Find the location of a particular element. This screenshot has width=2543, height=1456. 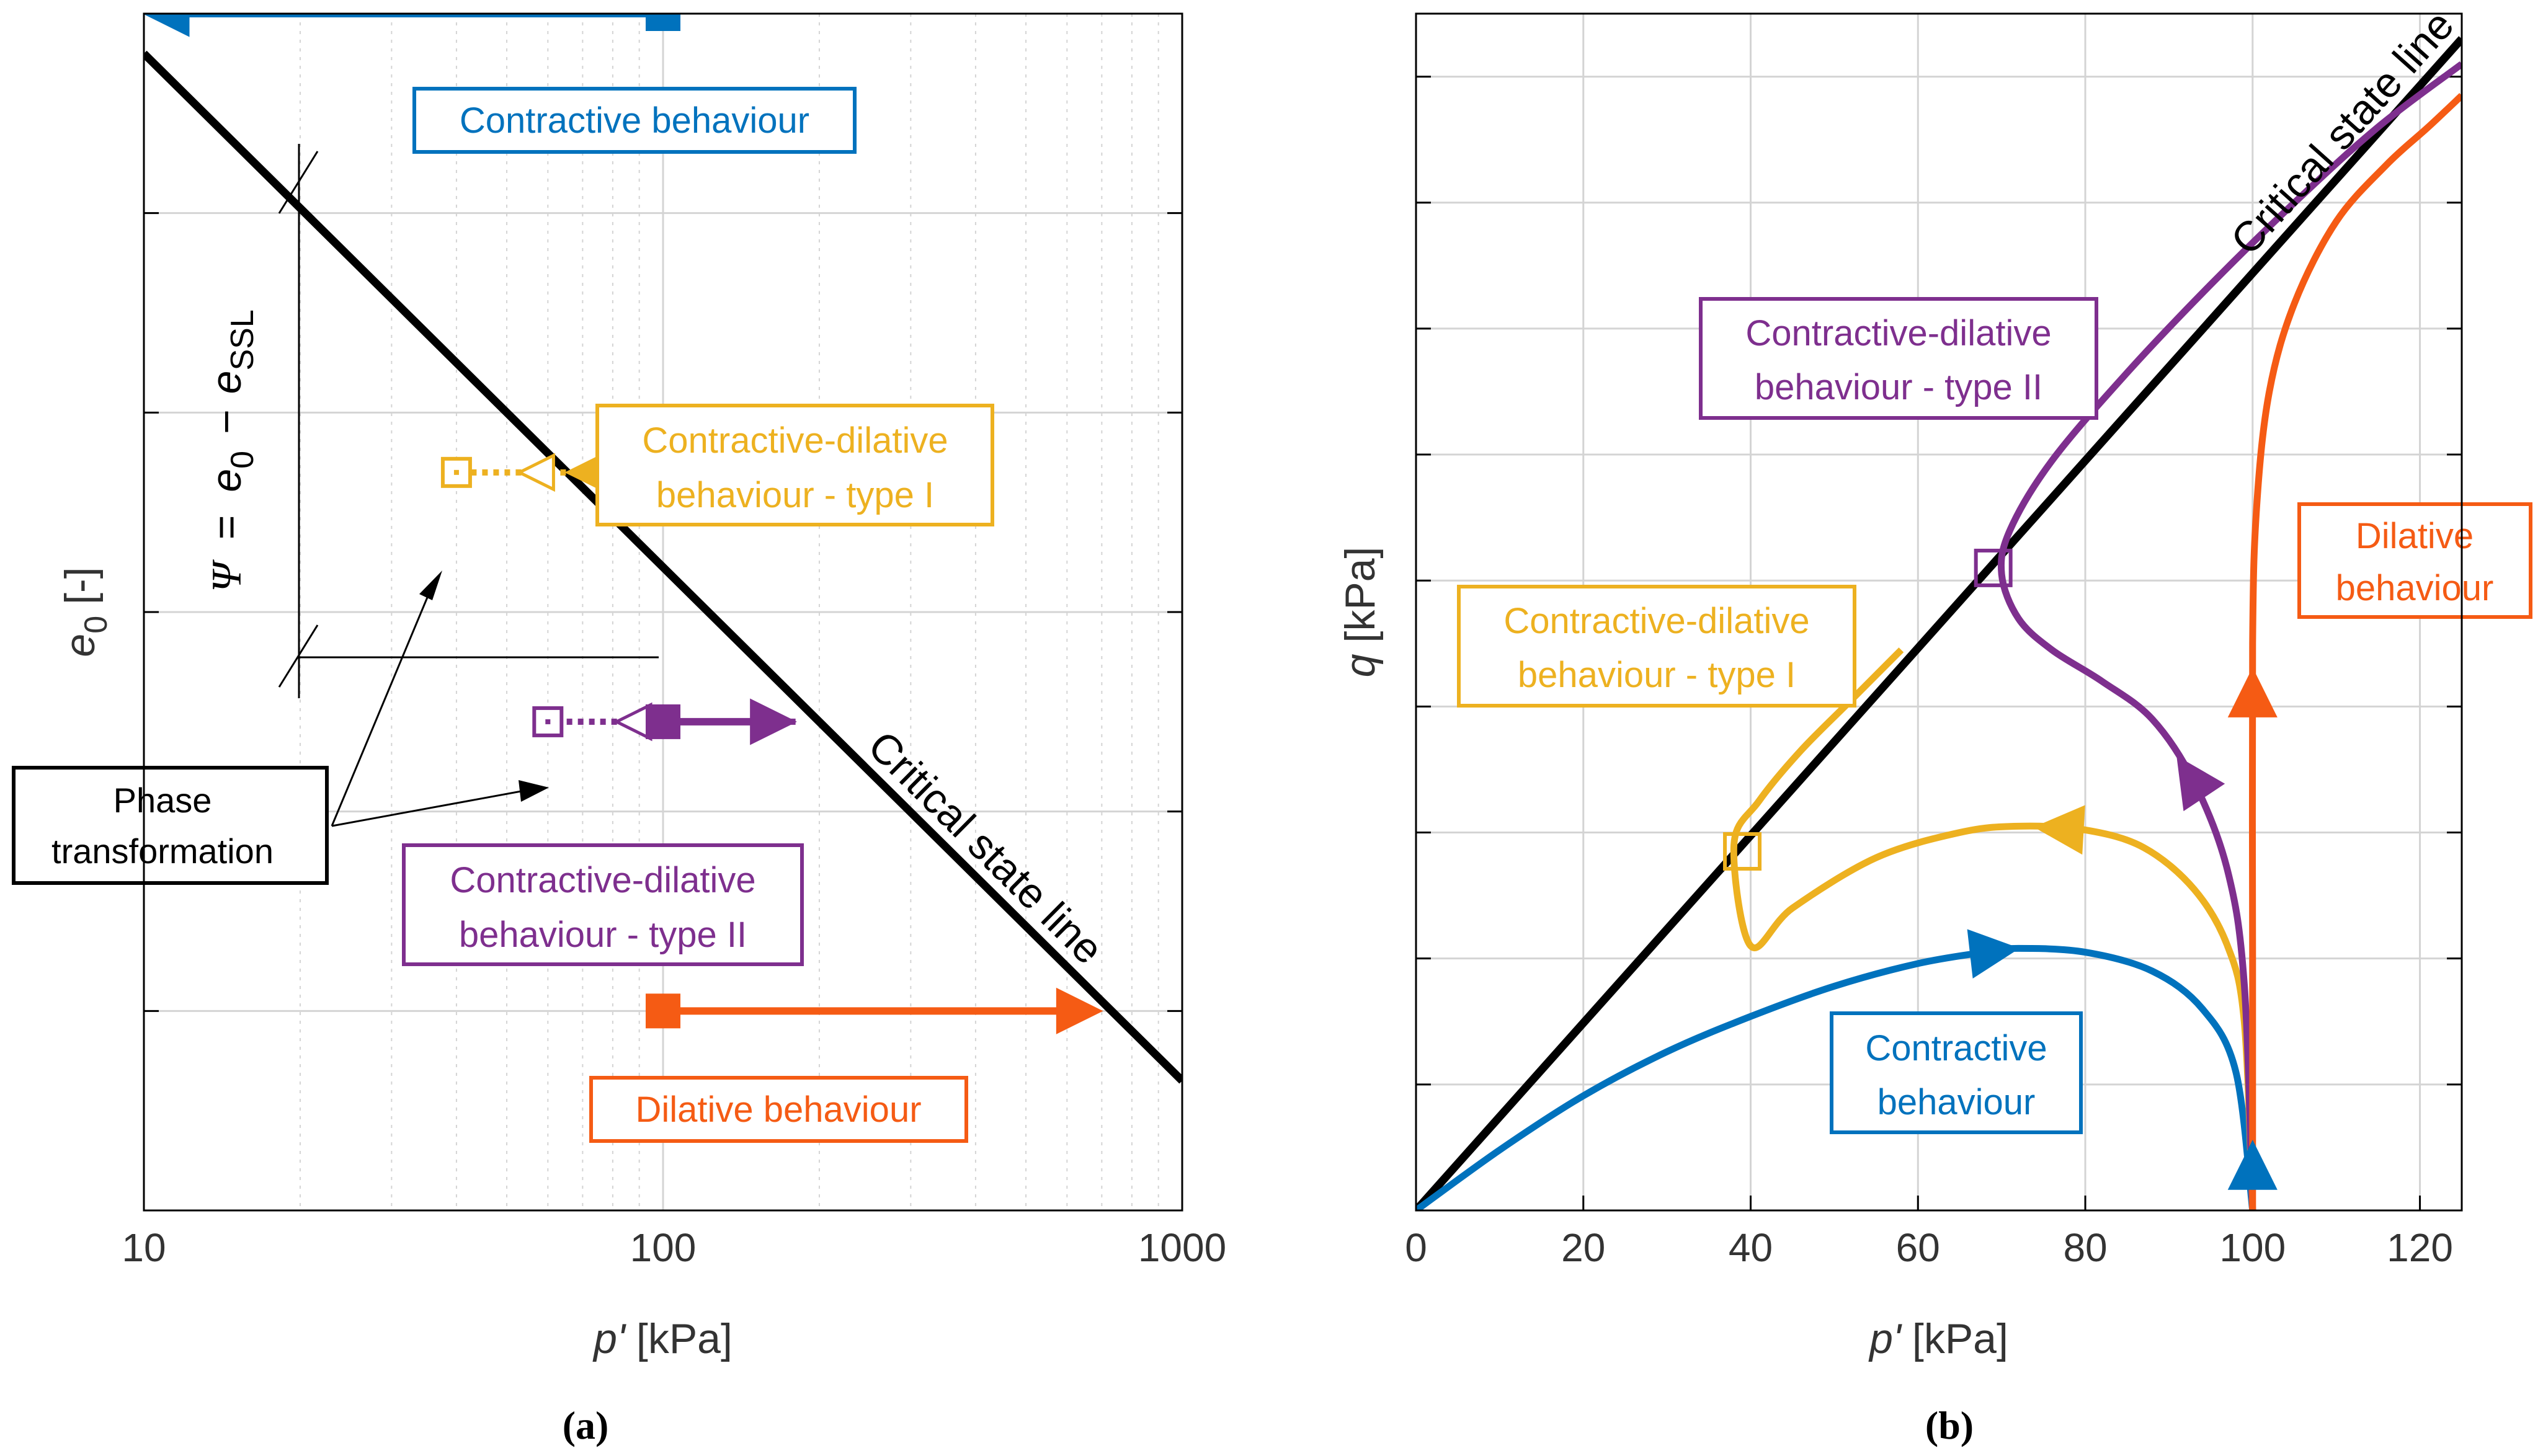

panel-b-curve-contractive is located at coordinates (1836, 1069).